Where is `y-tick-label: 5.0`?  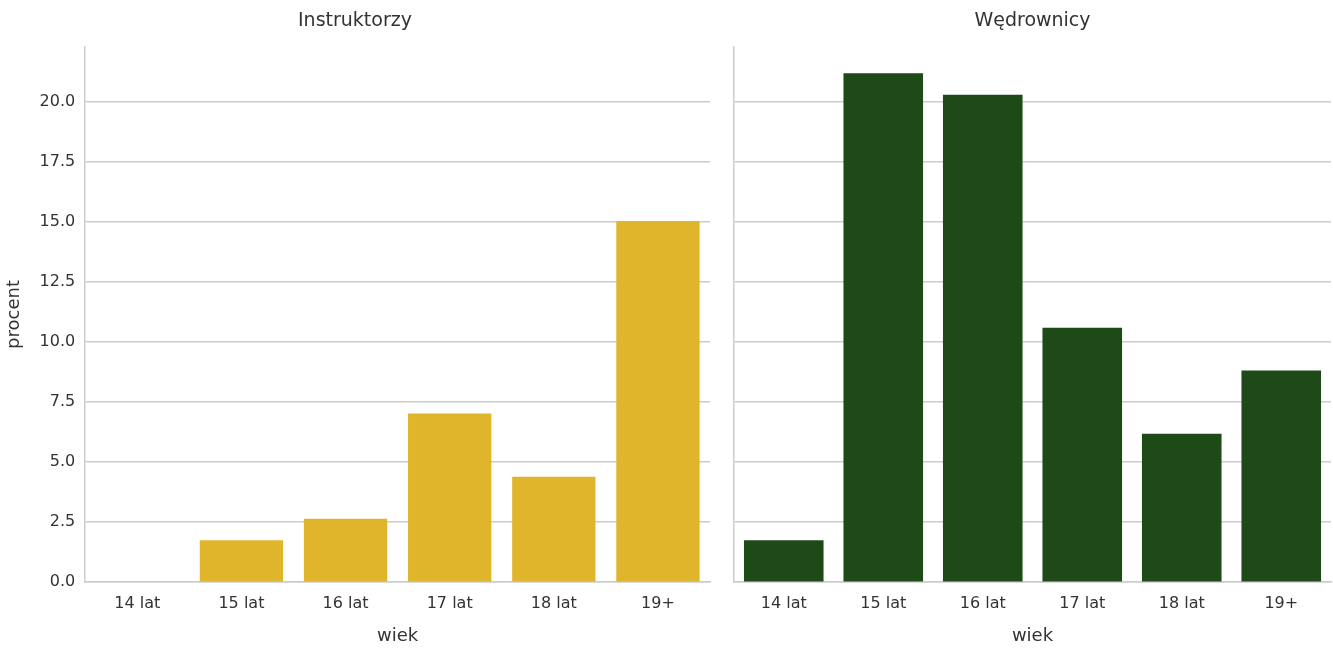 y-tick-label: 5.0 is located at coordinates (62, 461).